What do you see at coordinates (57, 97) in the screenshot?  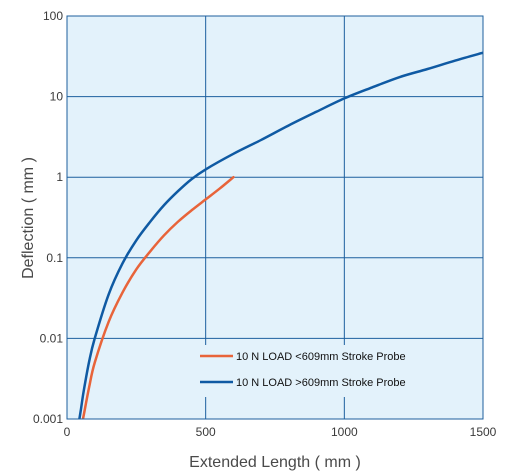 I see `y-tick-label: 10` at bounding box center [57, 97].